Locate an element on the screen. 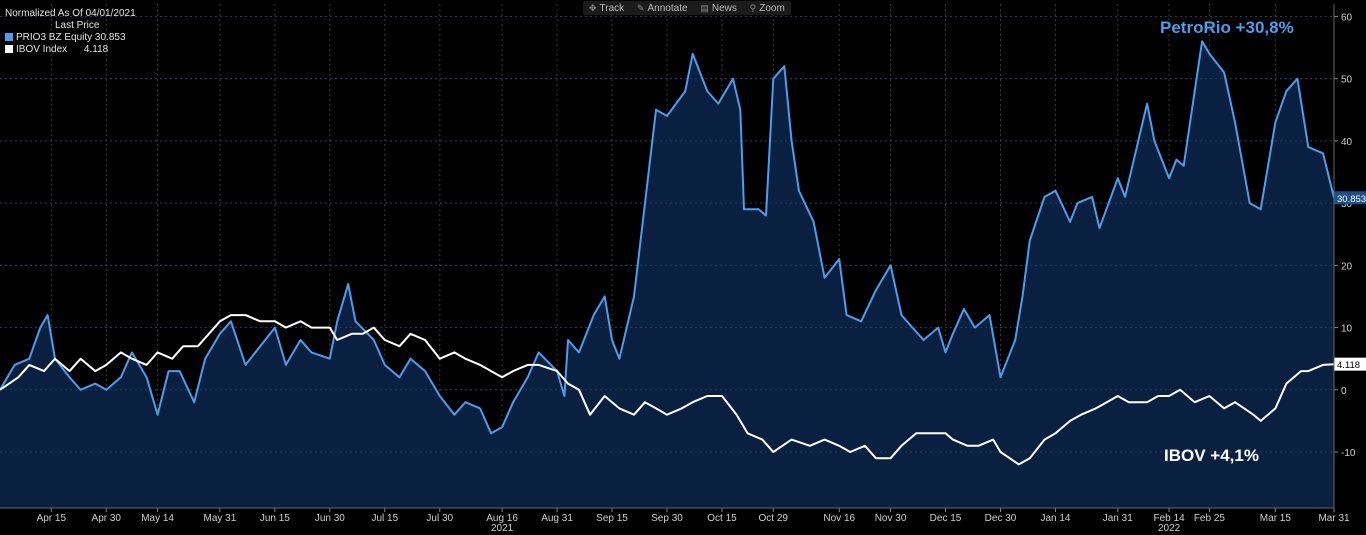  x-tick-label: May 14 is located at coordinates (157, 518).